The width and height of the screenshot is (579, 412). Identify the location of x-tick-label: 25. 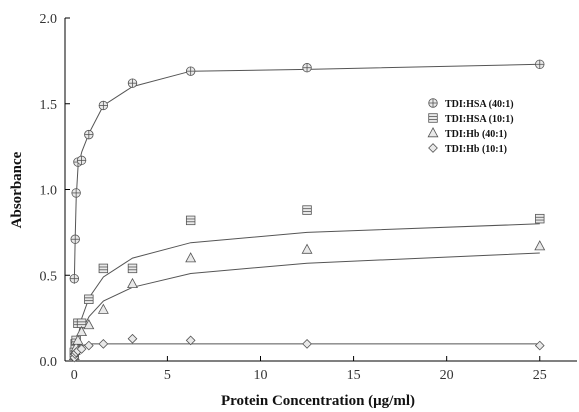
(540, 375).